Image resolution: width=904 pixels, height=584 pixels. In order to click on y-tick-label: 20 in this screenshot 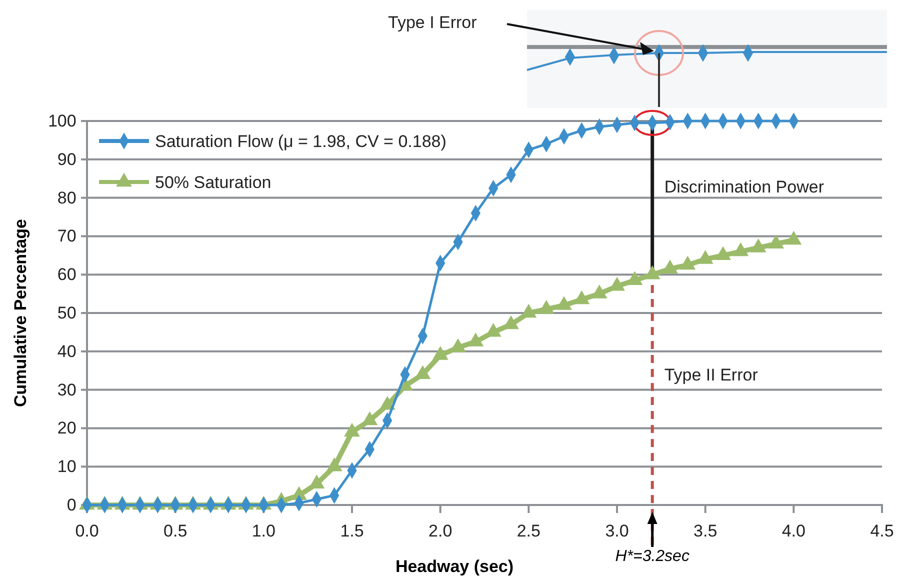, I will do `click(66, 428)`.